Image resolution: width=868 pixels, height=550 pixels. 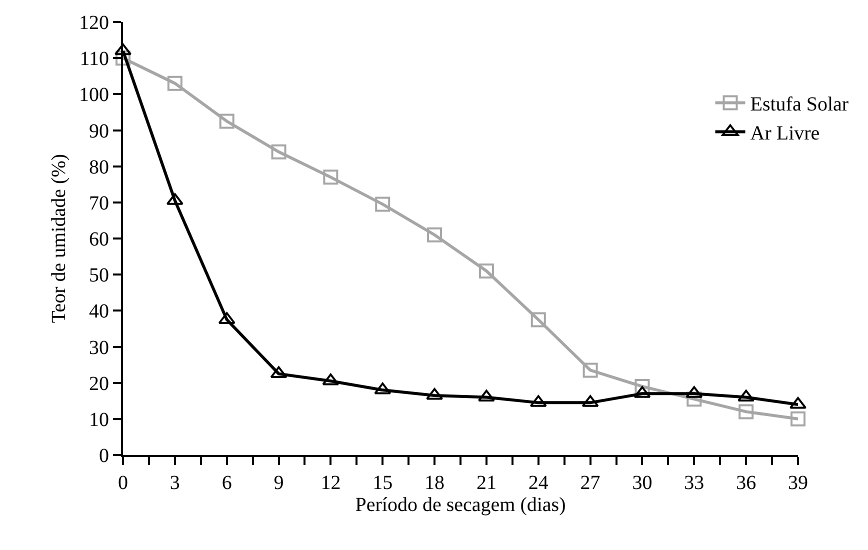 I want to click on x-tick-label: 39, so click(x=798, y=483).